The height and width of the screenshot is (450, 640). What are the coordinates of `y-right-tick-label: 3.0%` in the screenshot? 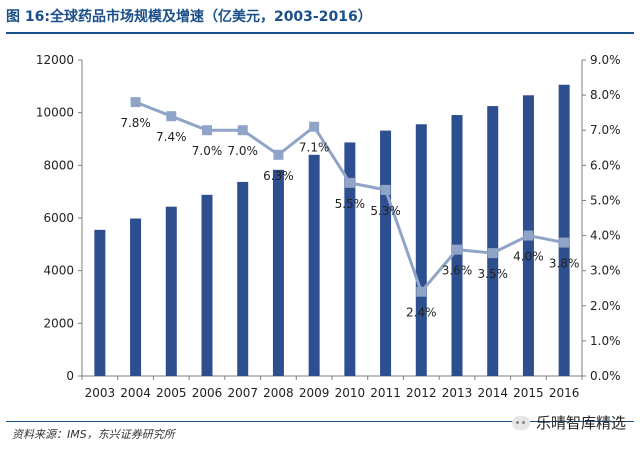 It's located at (605, 271).